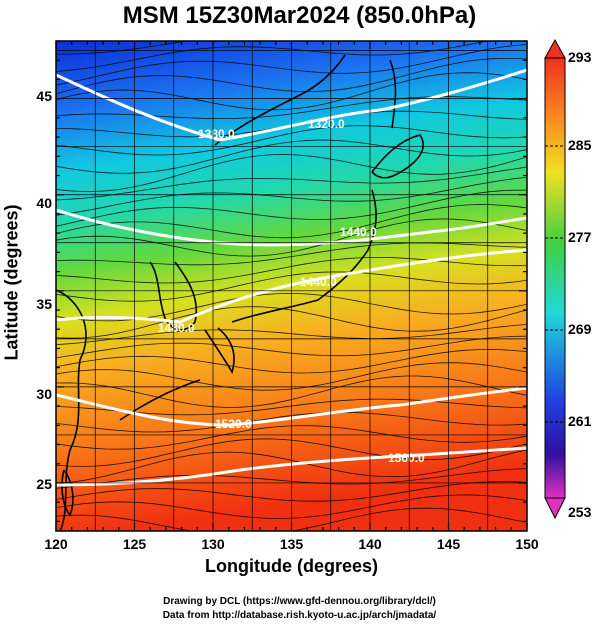  What do you see at coordinates (56, 544) in the screenshot?
I see `x-tick-label: 120` at bounding box center [56, 544].